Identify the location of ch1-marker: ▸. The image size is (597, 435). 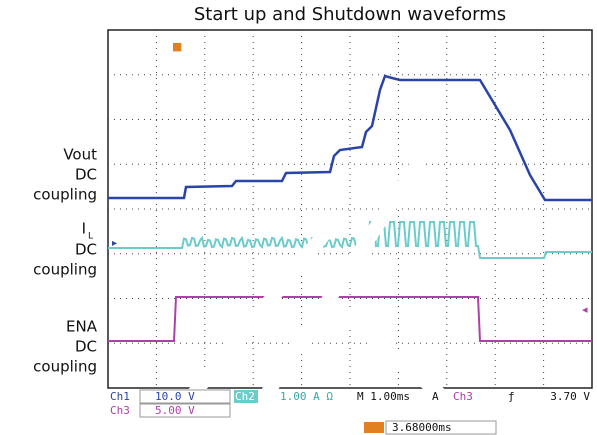
(114, 243).